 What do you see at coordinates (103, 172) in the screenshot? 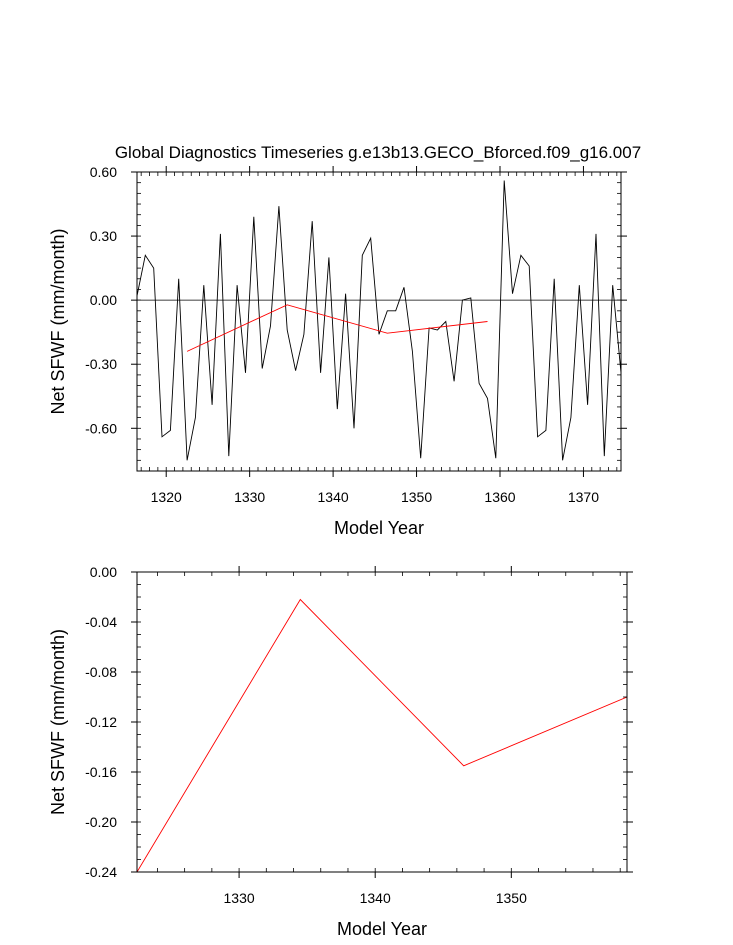
I see `y-tick-label: 0.60` at bounding box center [103, 172].